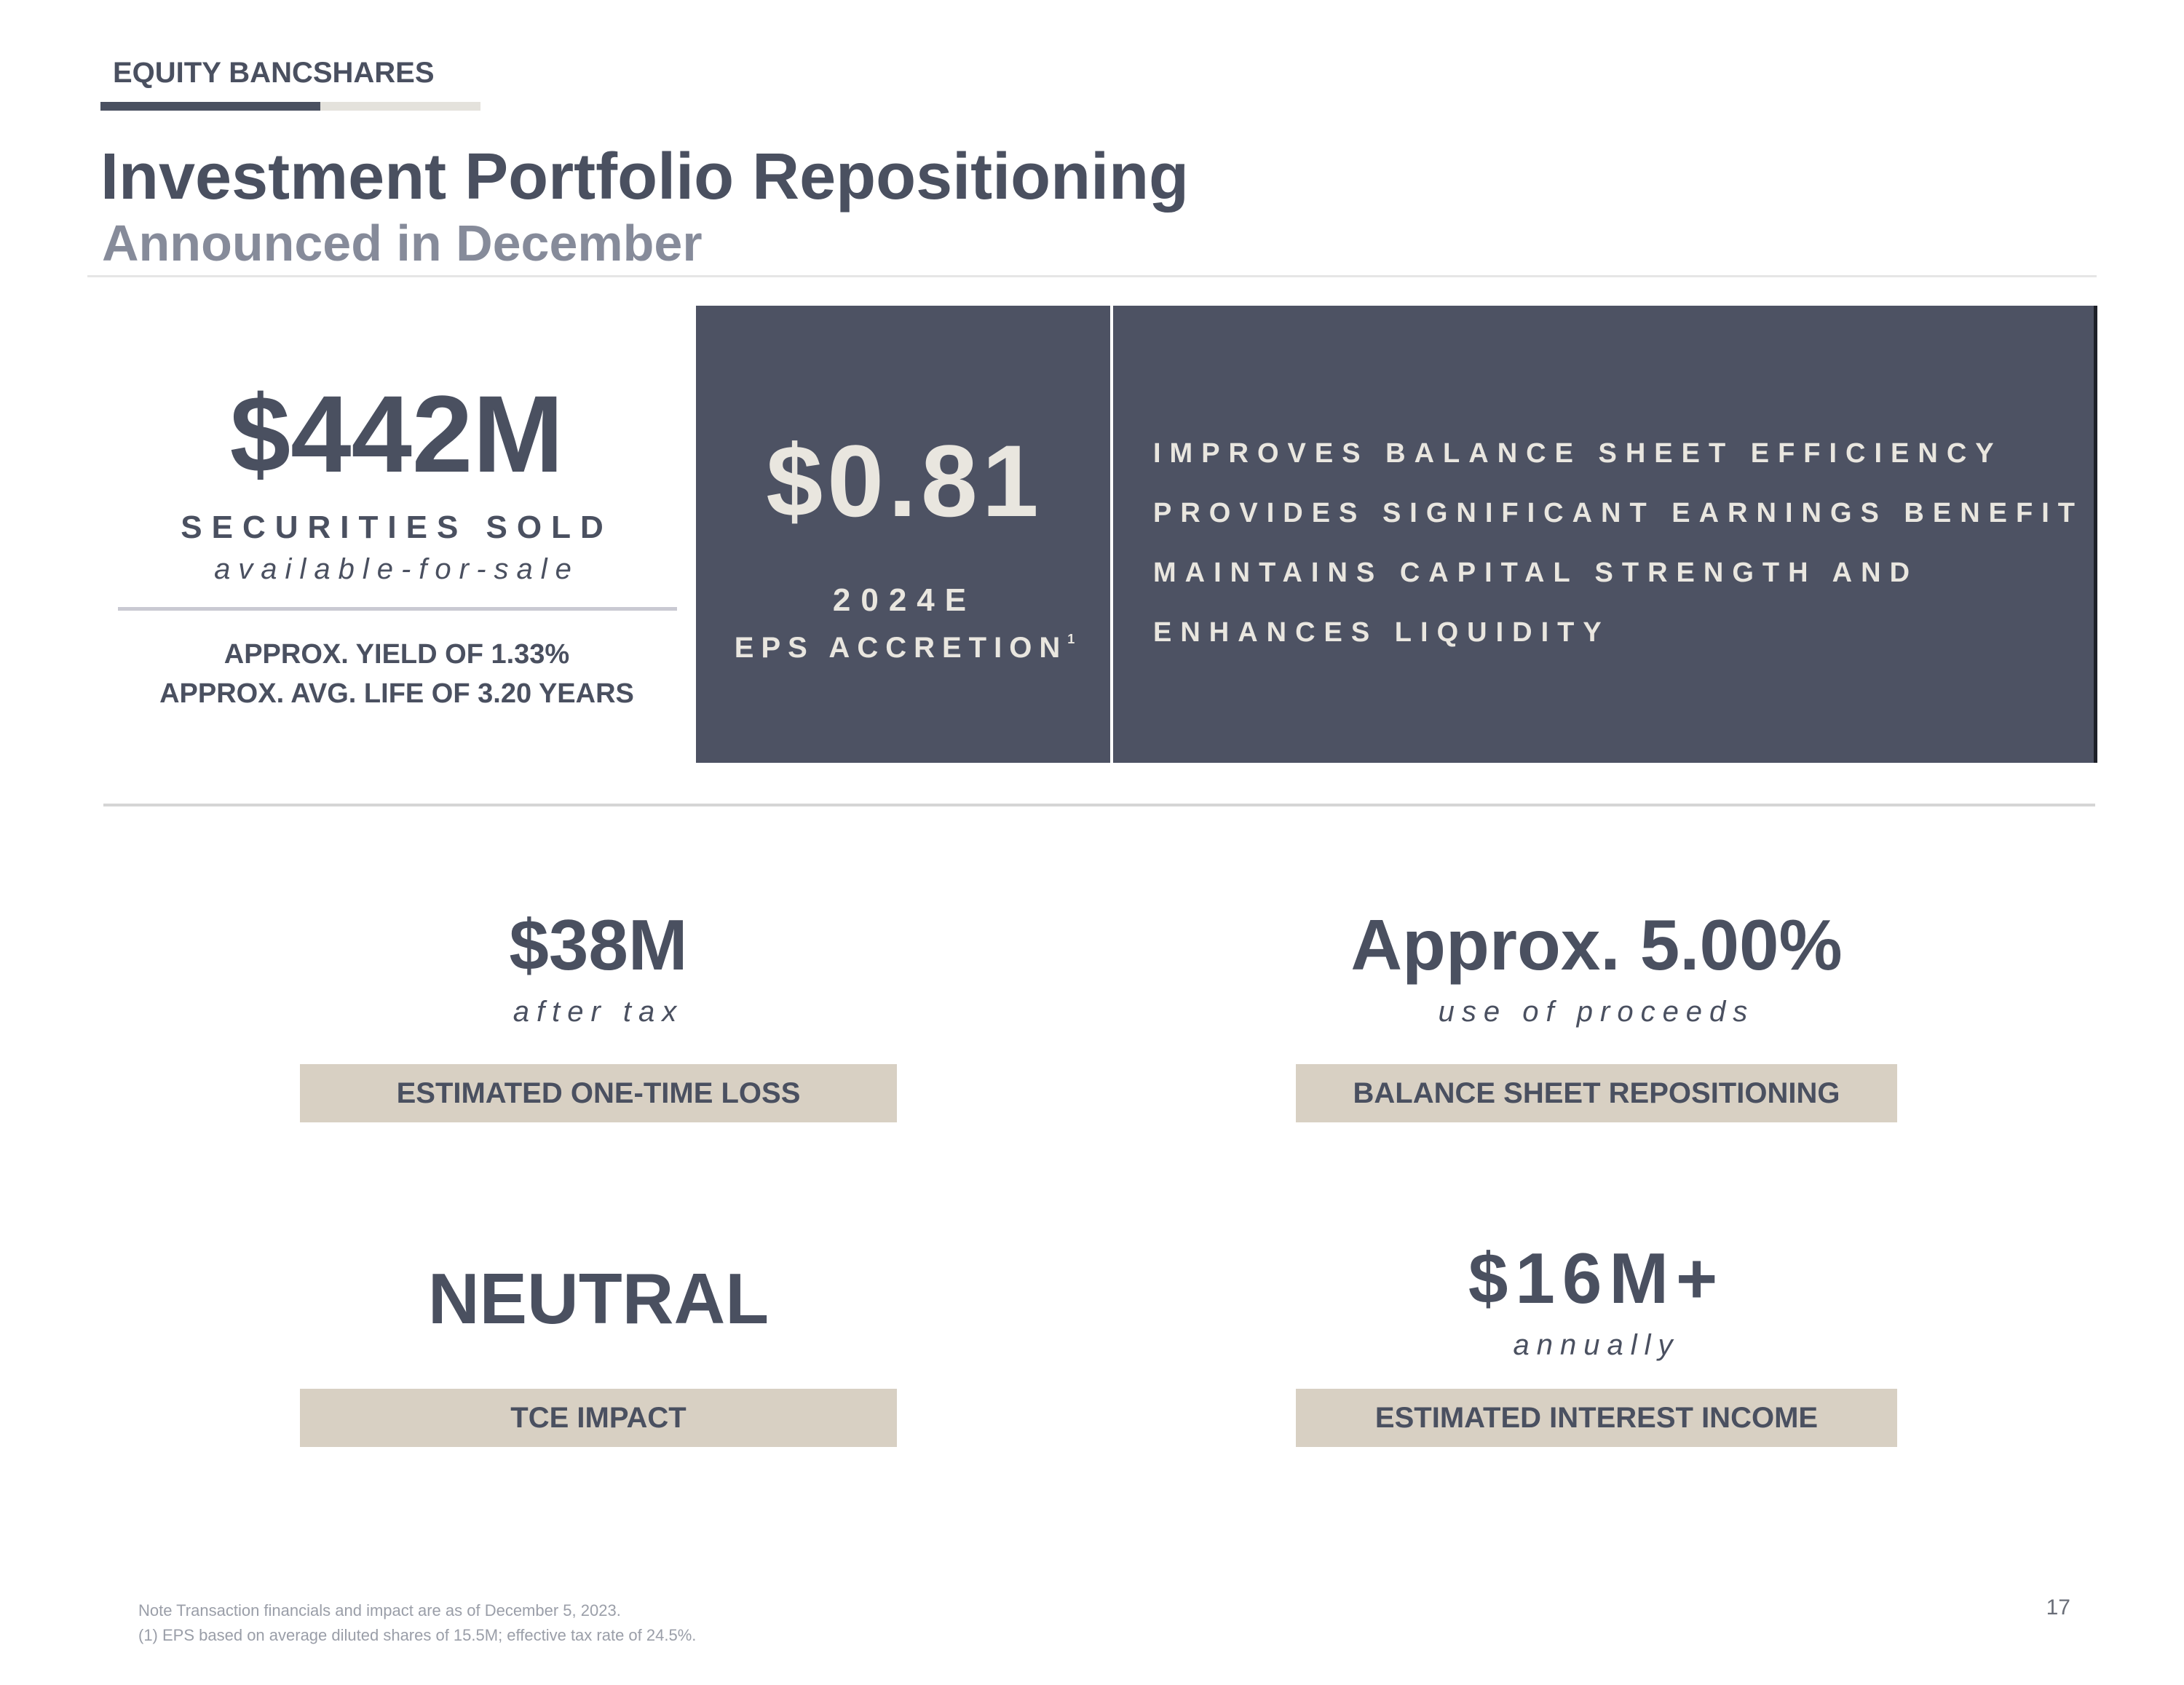  I want to click on section-divider, so click(1099, 805).